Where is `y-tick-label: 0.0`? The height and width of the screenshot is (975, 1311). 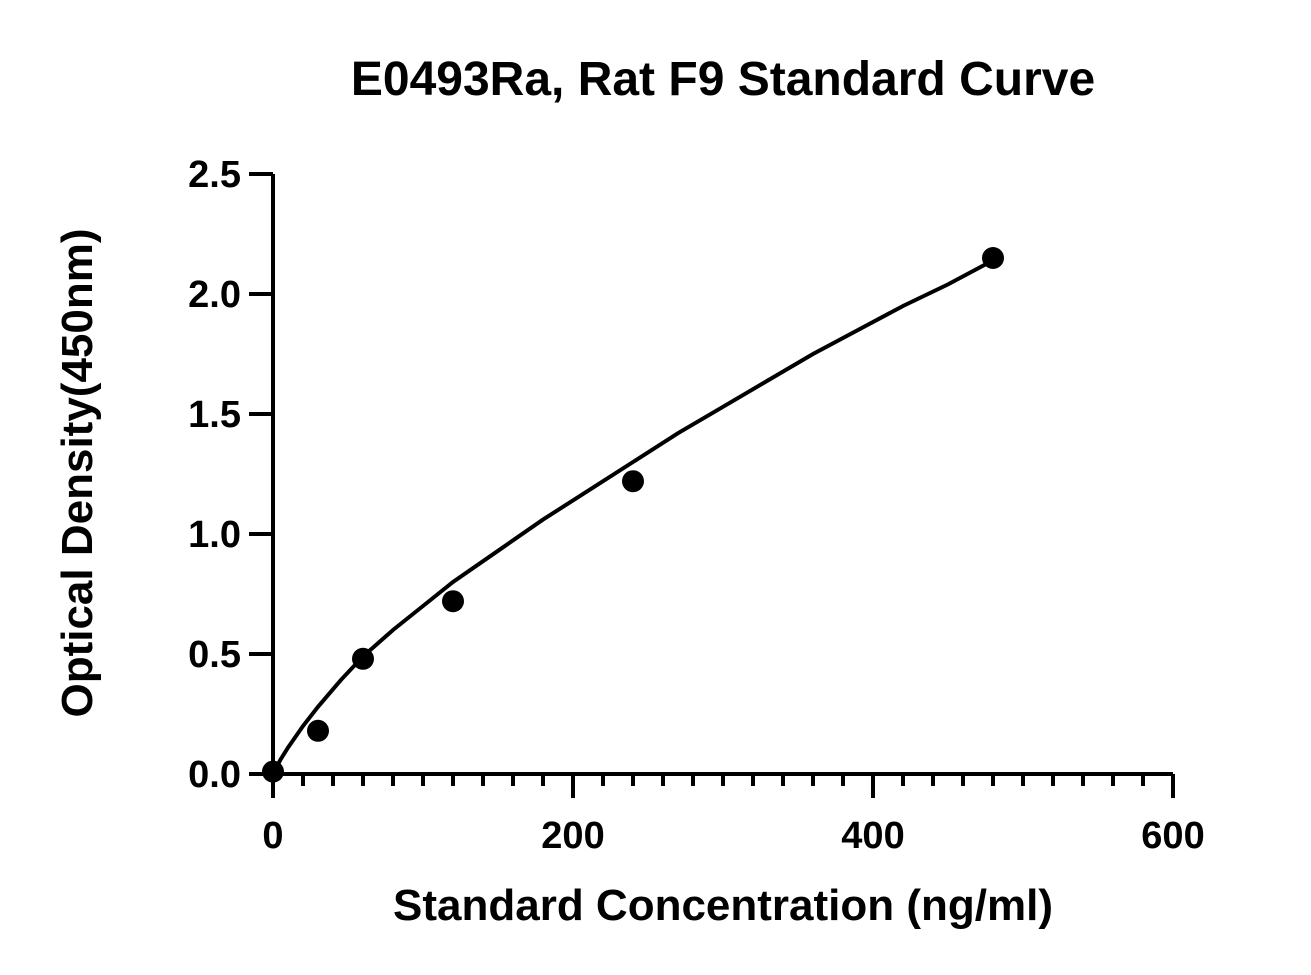 y-tick-label: 0.0 is located at coordinates (214, 775).